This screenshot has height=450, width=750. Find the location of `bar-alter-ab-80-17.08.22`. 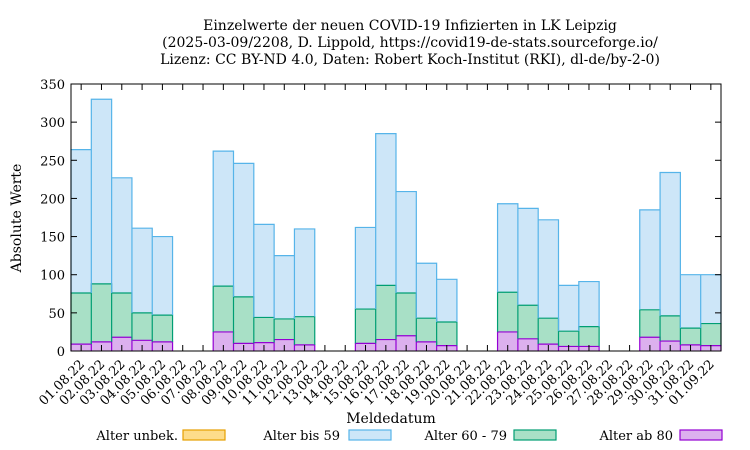

bar-alter-ab-80-17.08.22 is located at coordinates (406, 343).